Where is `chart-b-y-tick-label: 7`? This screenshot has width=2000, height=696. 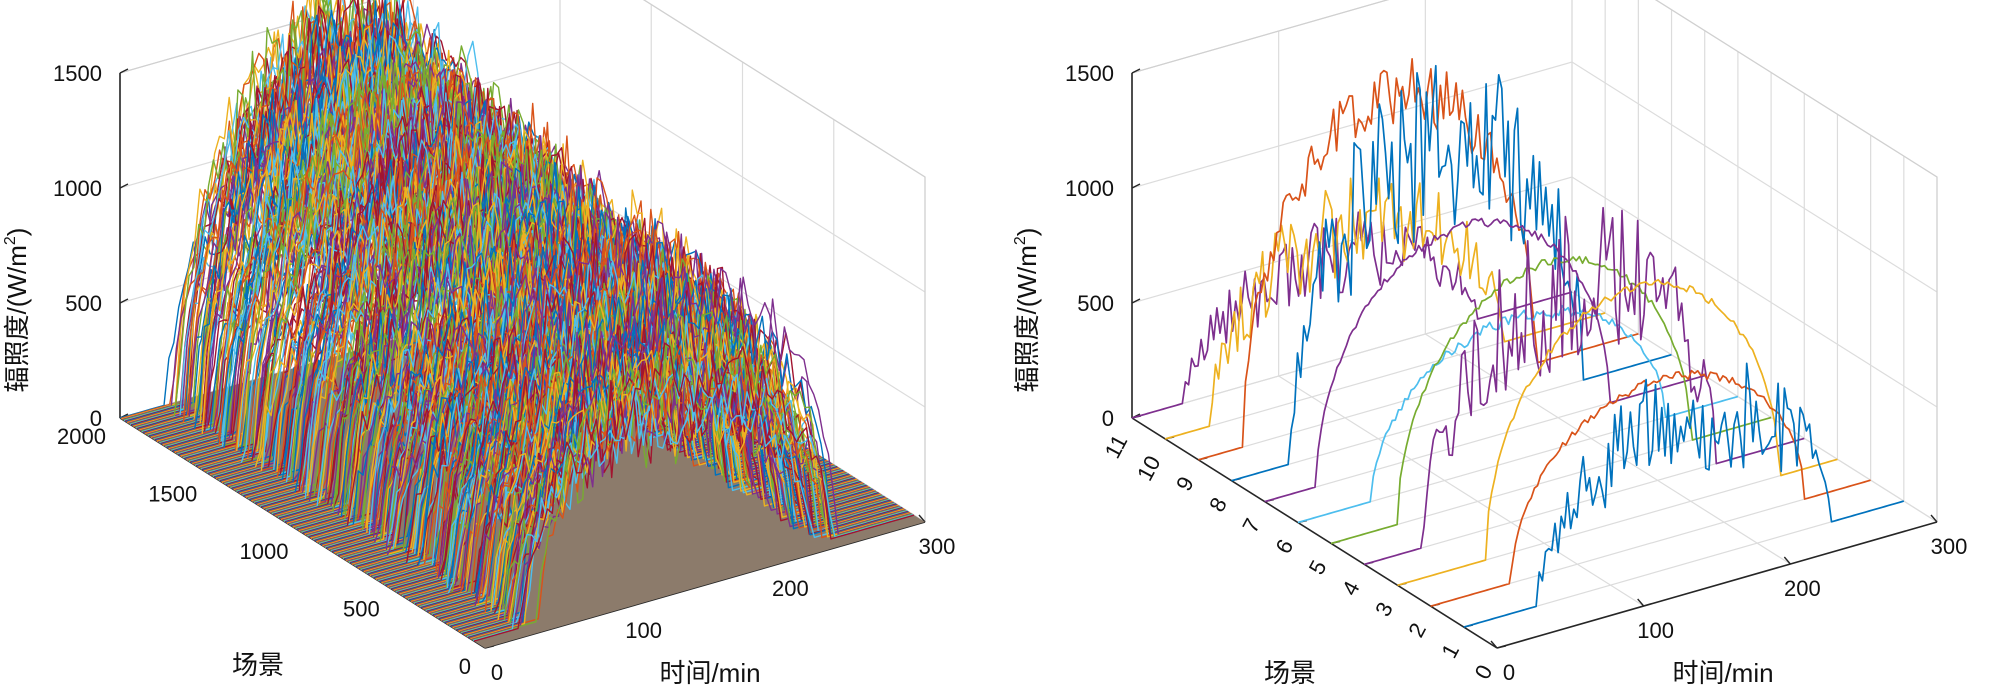 chart-b-y-tick-label: 7 is located at coordinates (1251, 525).